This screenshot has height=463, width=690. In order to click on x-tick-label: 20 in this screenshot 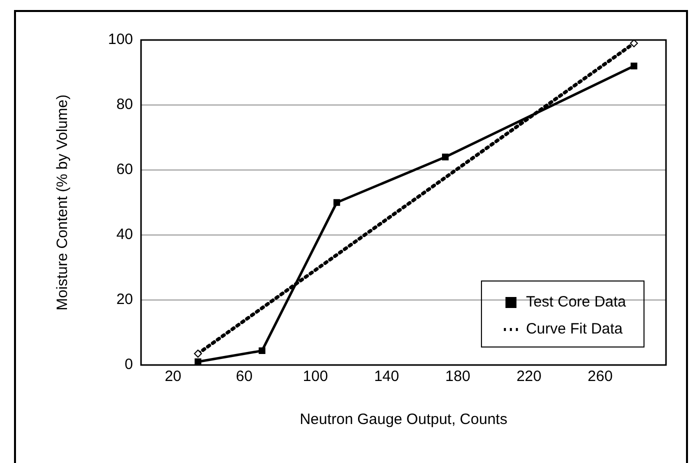, I will do `click(173, 377)`.